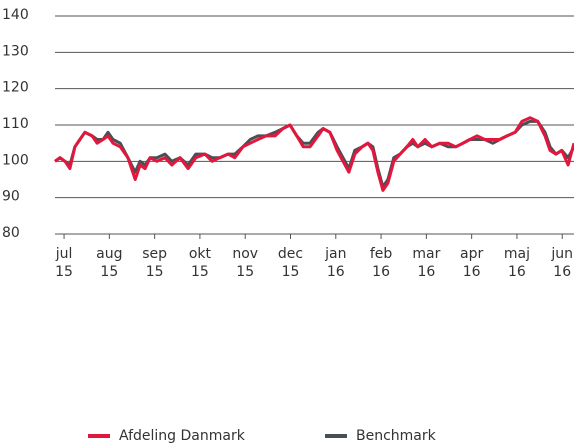 The image size is (574, 444). Describe the element at coordinates (109, 254) in the screenshot. I see `x-tick-label: aug` at that location.